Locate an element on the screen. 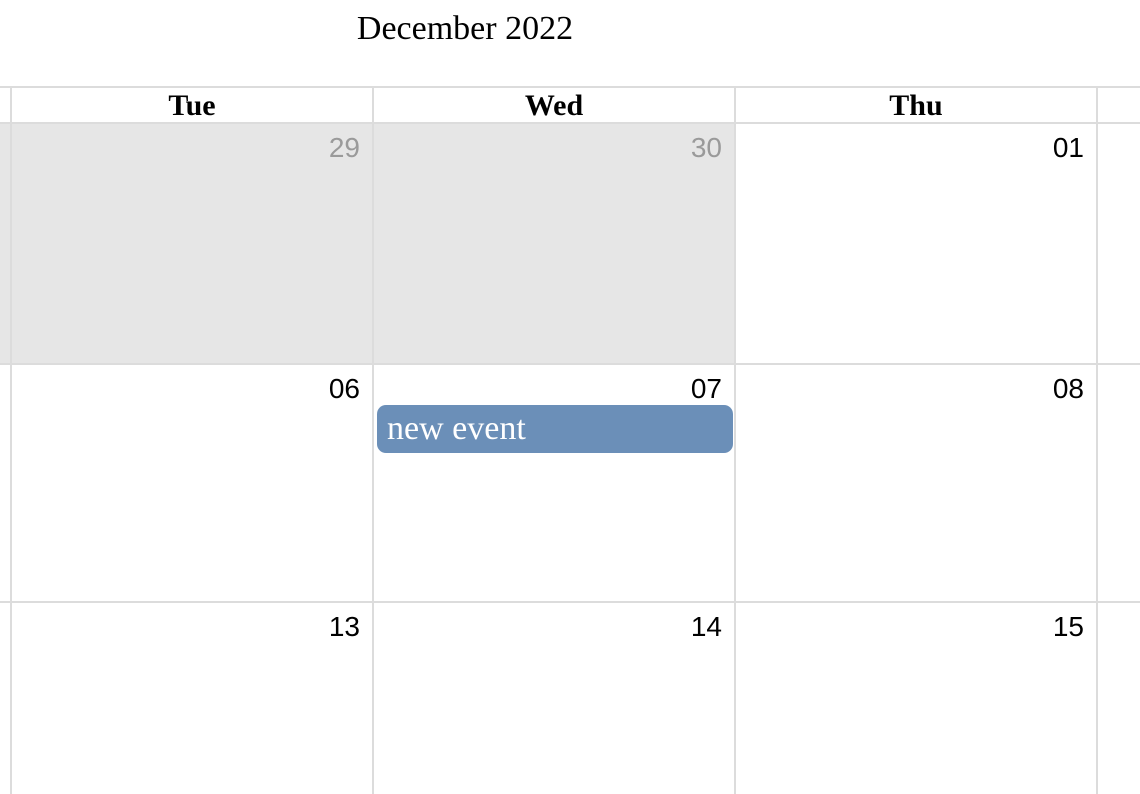 The image size is (1140, 794). day-cell-29: 29 is located at coordinates (186, 243).